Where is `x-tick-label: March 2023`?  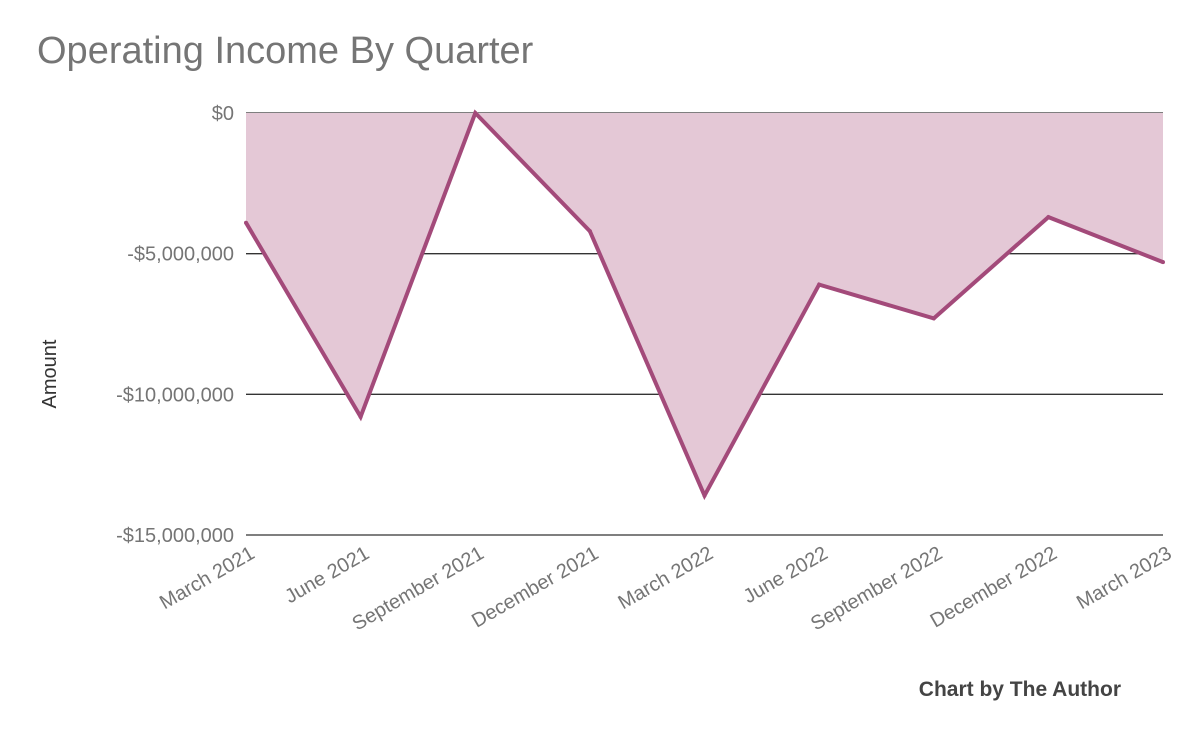 x-tick-label: March 2023 is located at coordinates (1124, 578).